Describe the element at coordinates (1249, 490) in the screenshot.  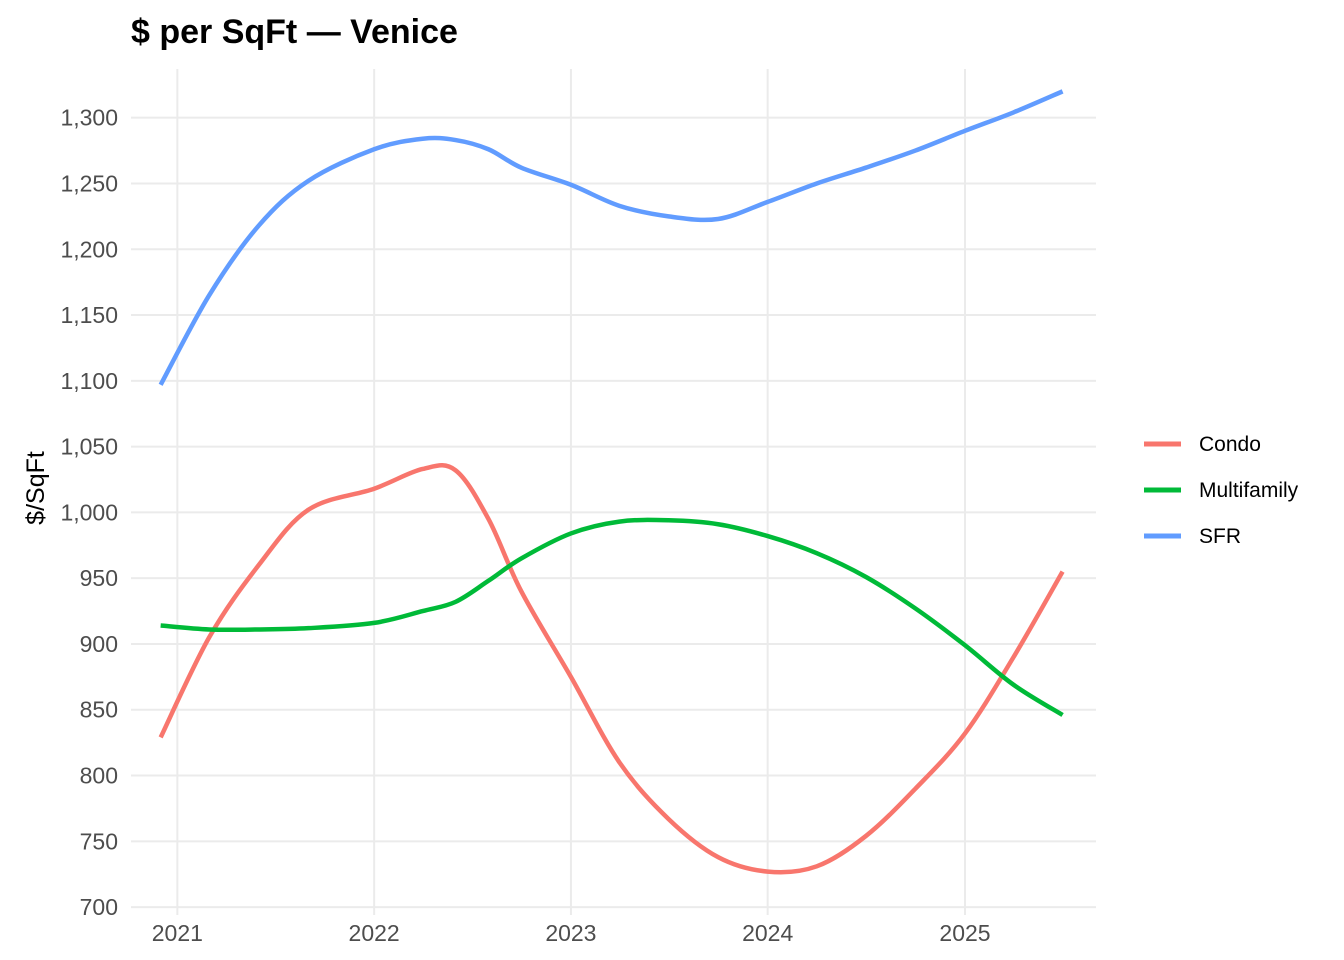
I see `legend-label-multifamily: Multifamily` at that location.